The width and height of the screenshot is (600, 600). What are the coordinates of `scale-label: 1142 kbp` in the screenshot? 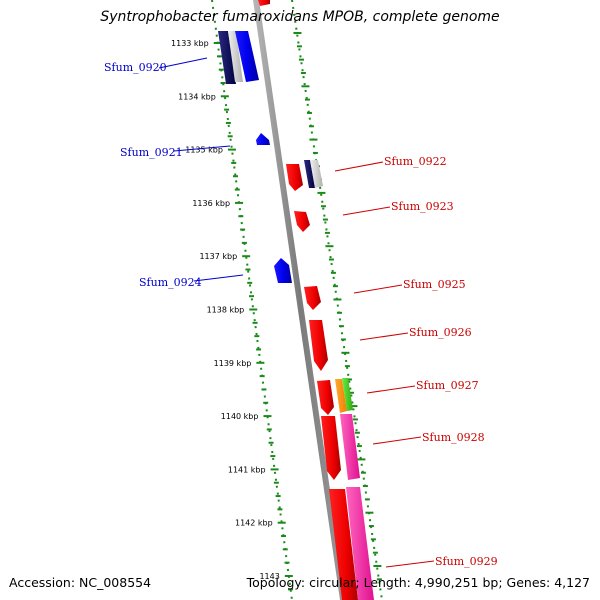 It's located at (254, 523).